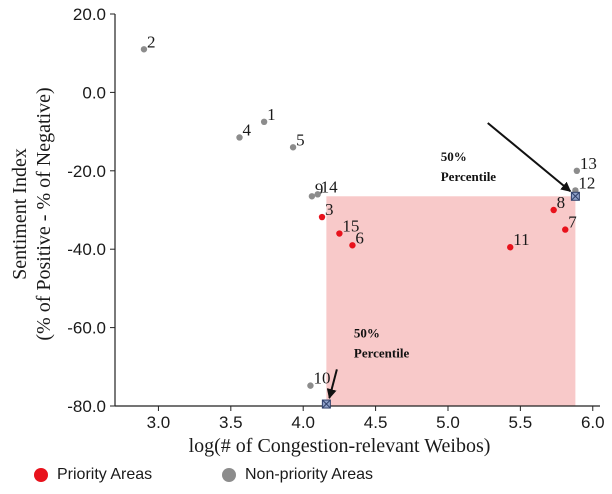 The width and height of the screenshot is (612, 494). I want to click on legend: Priority Areas Non-priority Areas, so click(306, 479).